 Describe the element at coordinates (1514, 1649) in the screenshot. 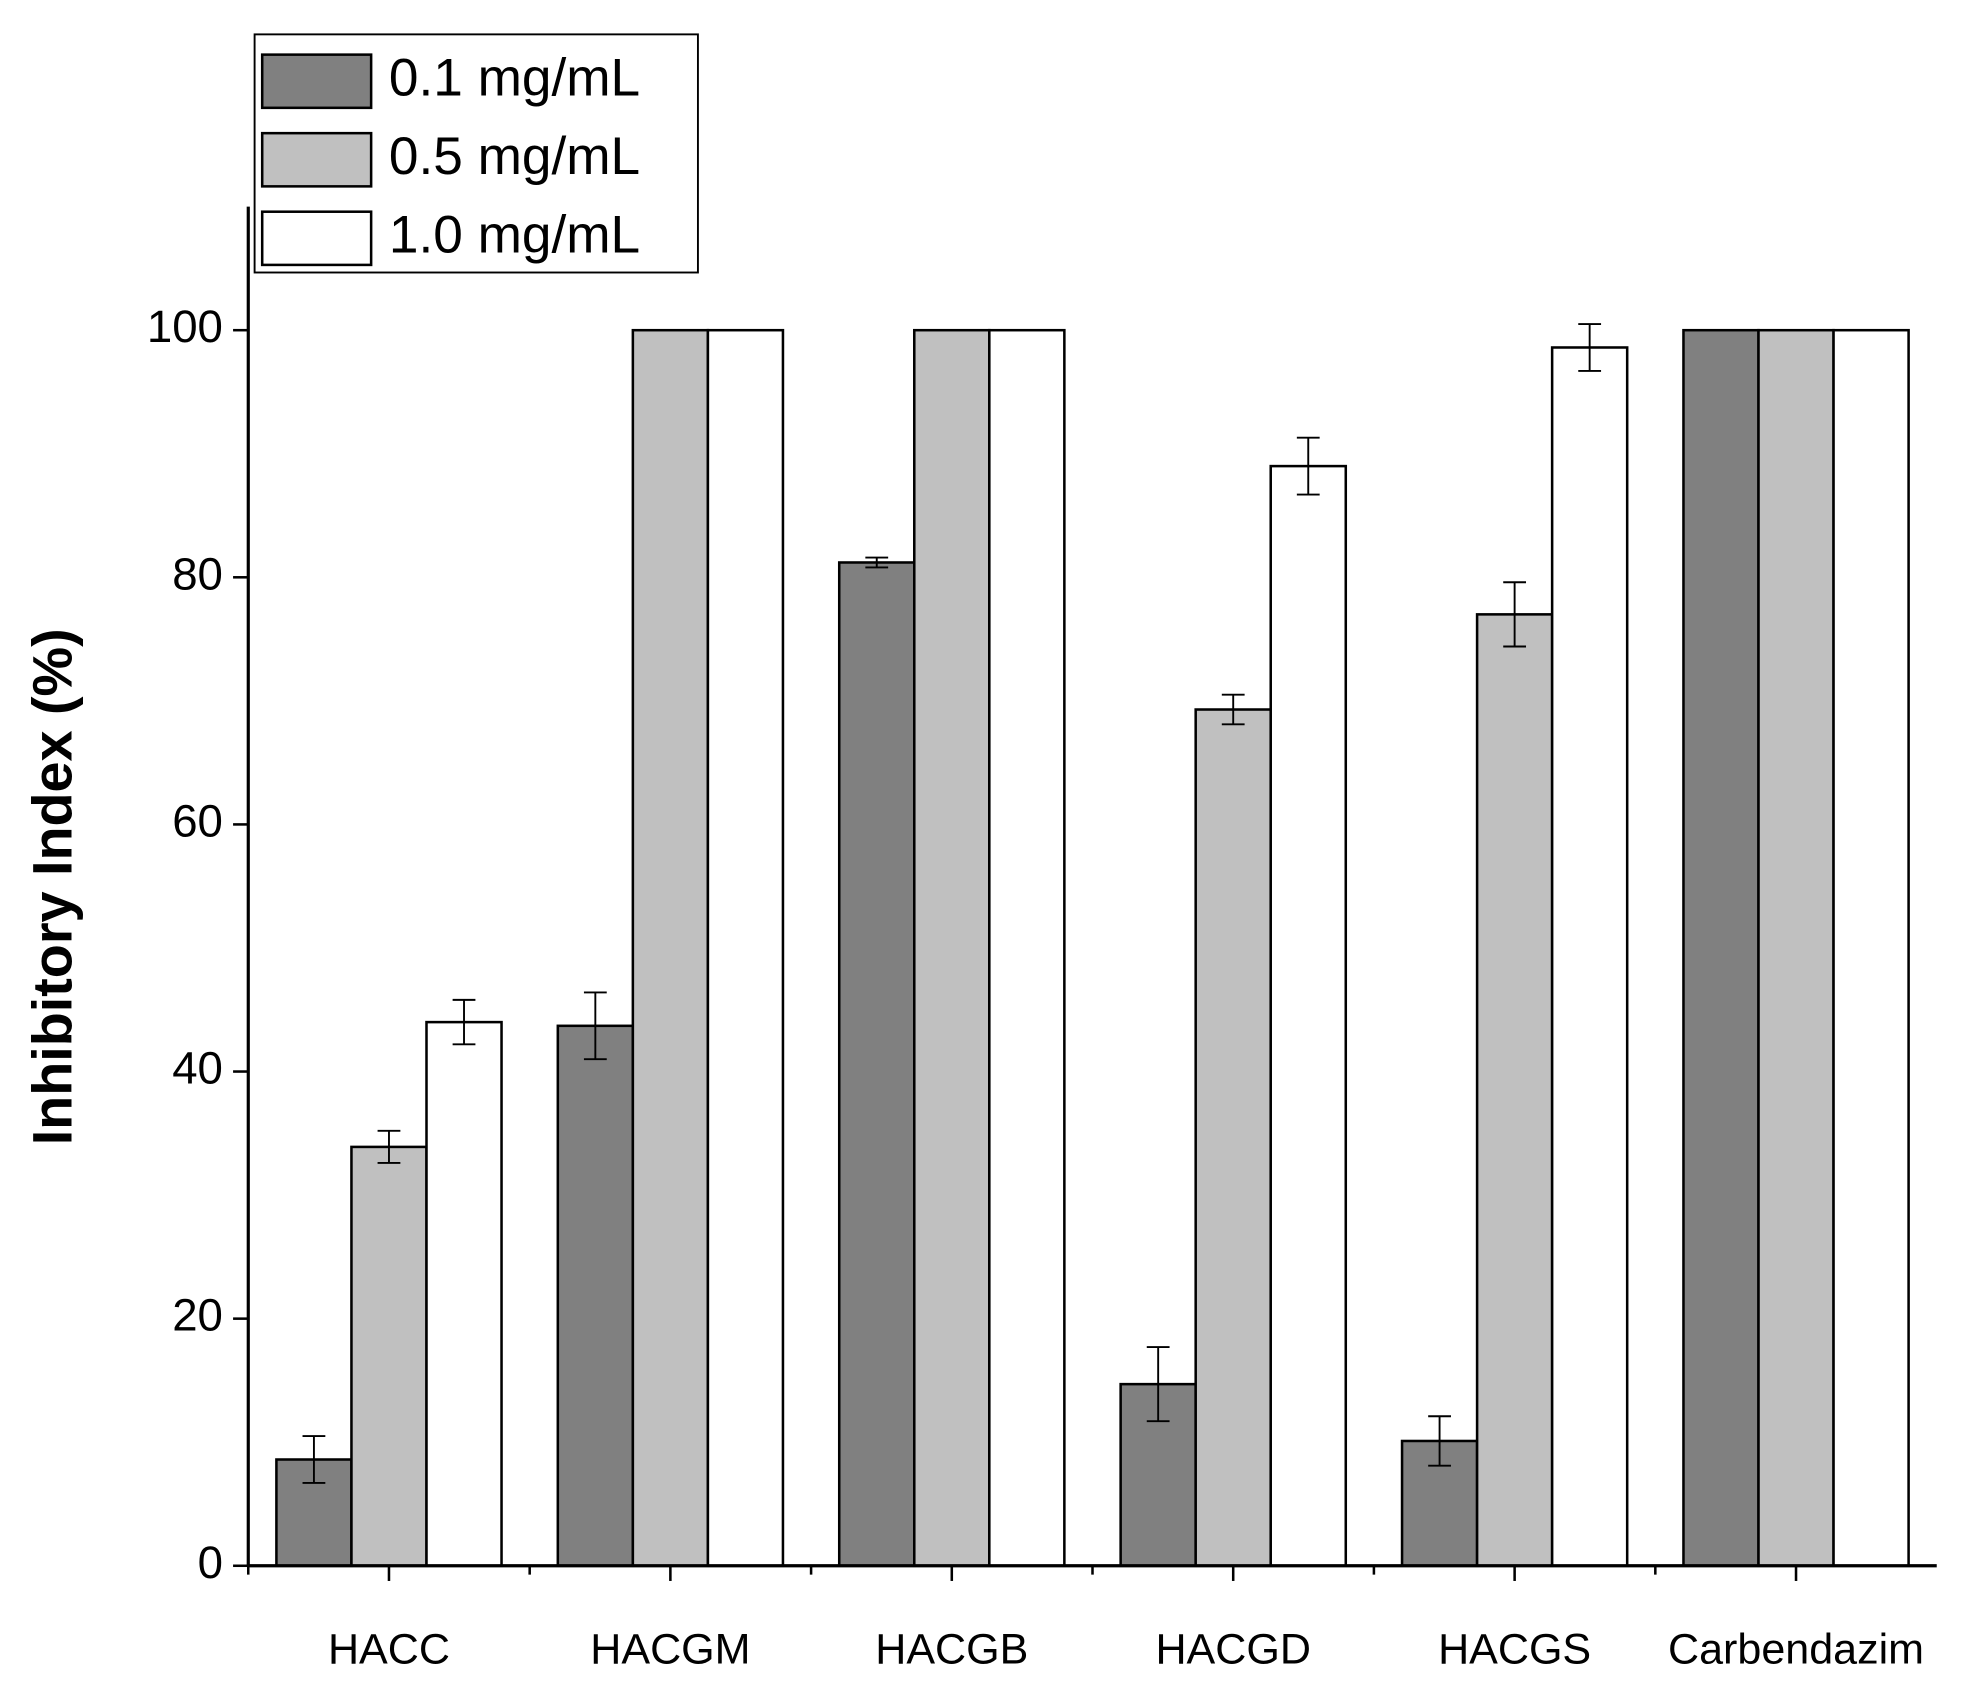

I see `x-tick-label: HACGS` at that location.